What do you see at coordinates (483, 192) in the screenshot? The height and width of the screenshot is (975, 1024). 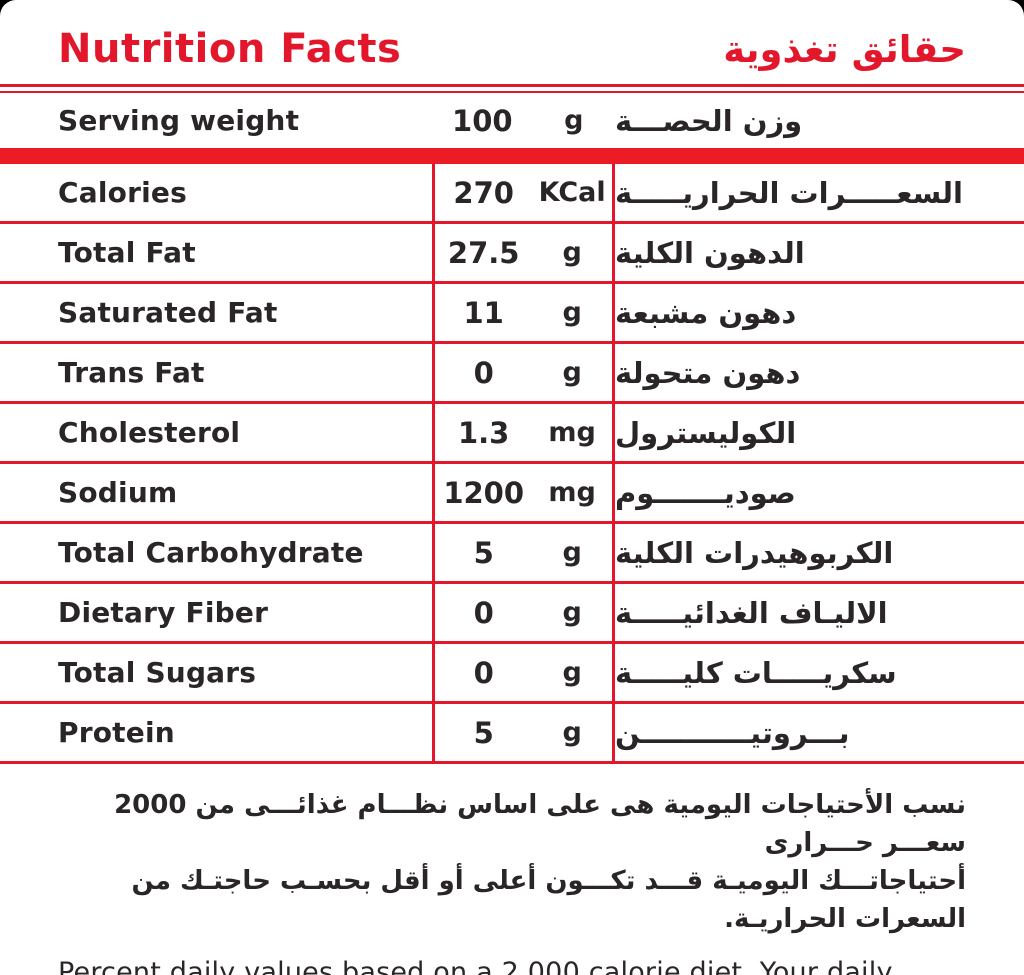 I see `nutrient-value: 270` at bounding box center [483, 192].